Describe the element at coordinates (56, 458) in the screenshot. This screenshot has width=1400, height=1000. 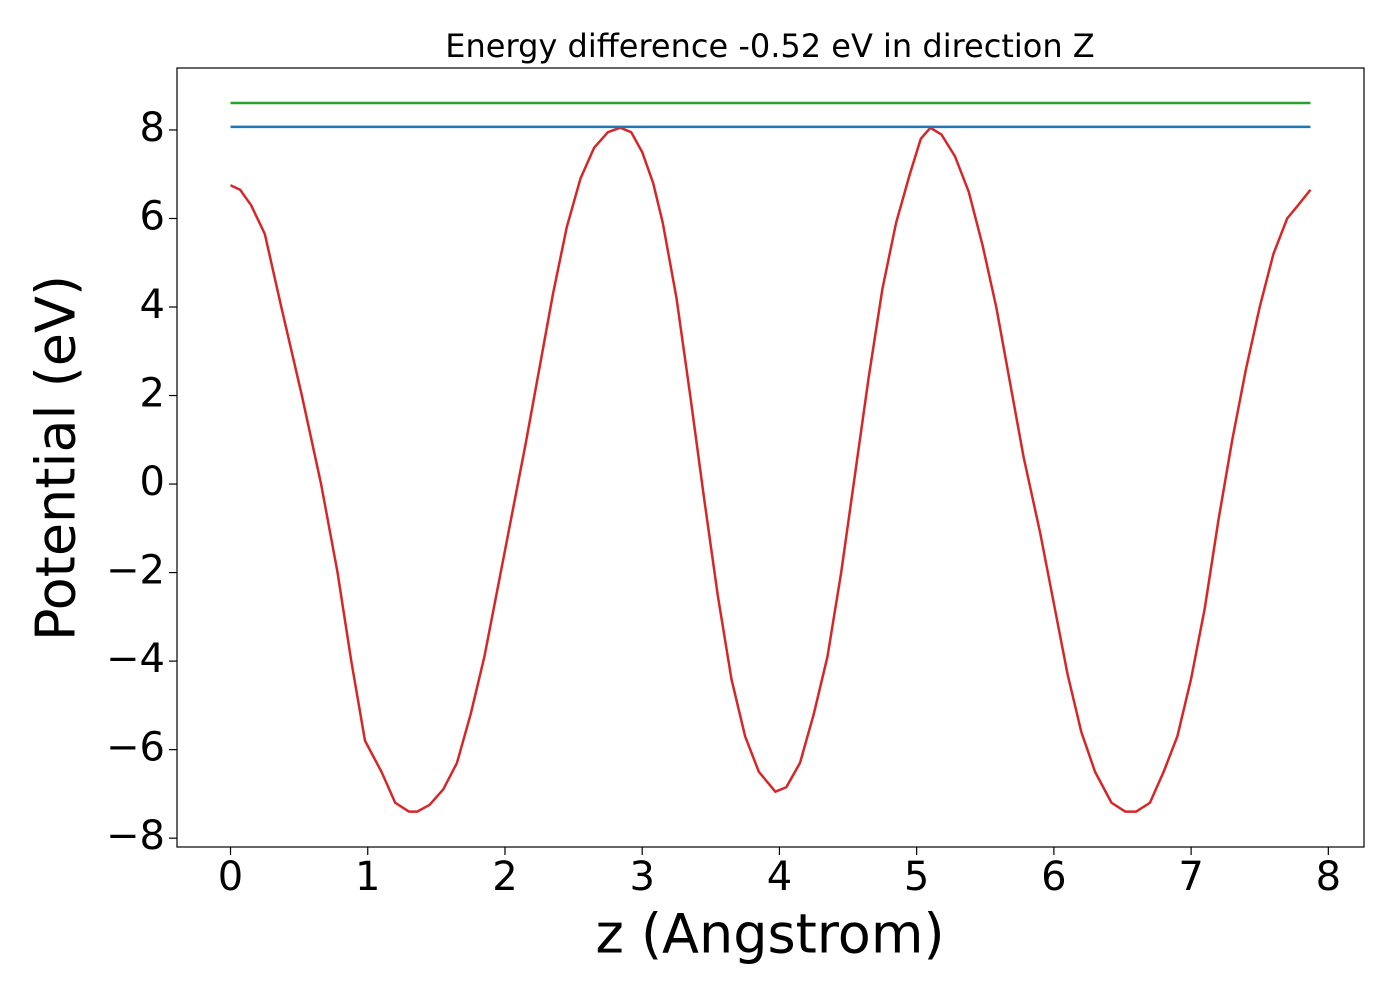
I see `y-axis-label: Potential (eV)` at that location.